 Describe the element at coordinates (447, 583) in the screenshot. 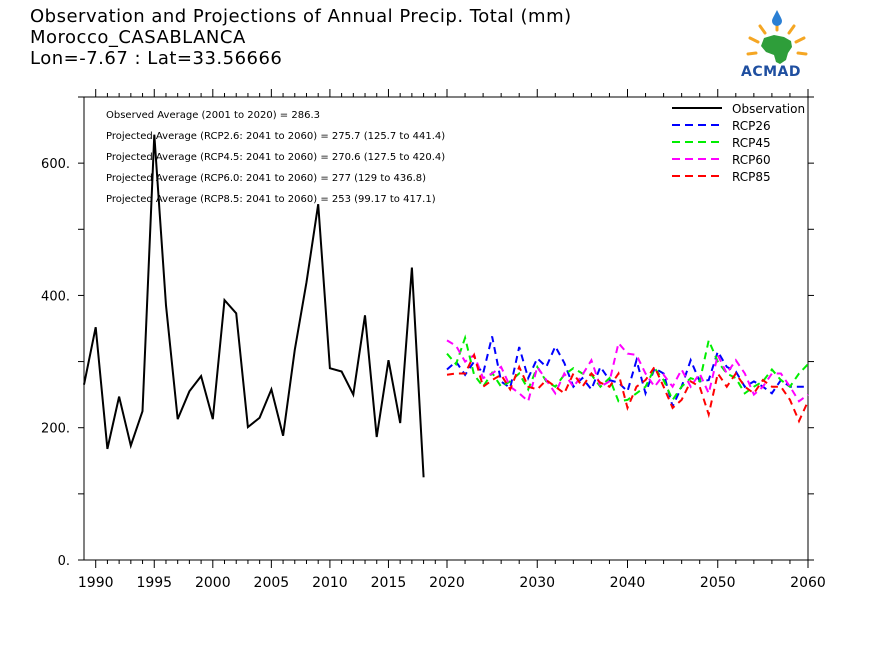

I see `x-tick-label: 2020` at that location.